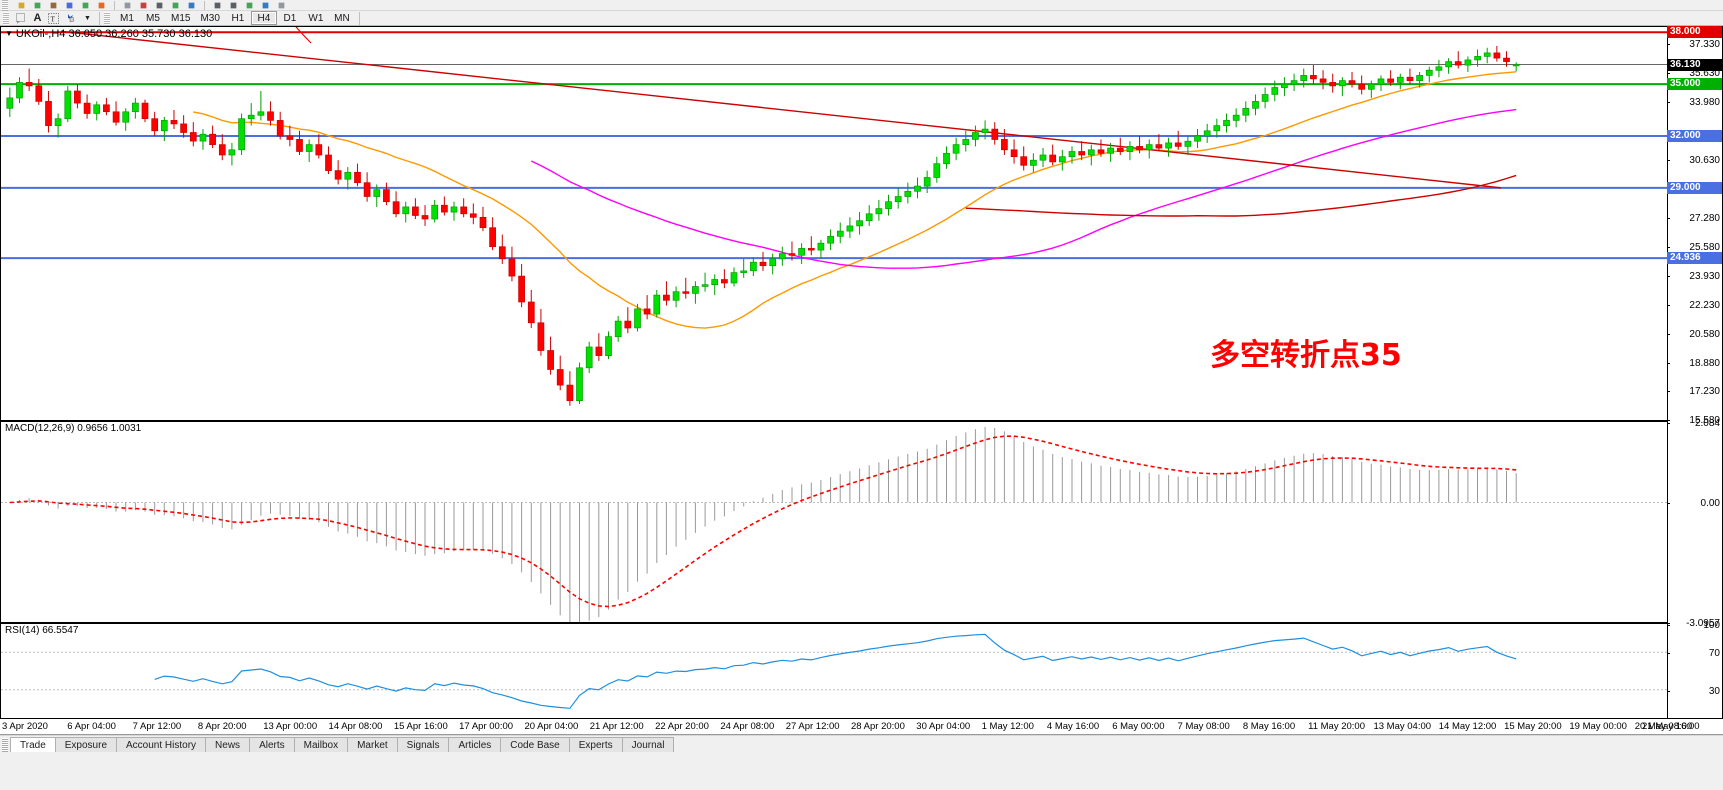  What do you see at coordinates (1671, 726) in the screenshot?
I see `time-label: 21 May 16:00` at bounding box center [1671, 726].